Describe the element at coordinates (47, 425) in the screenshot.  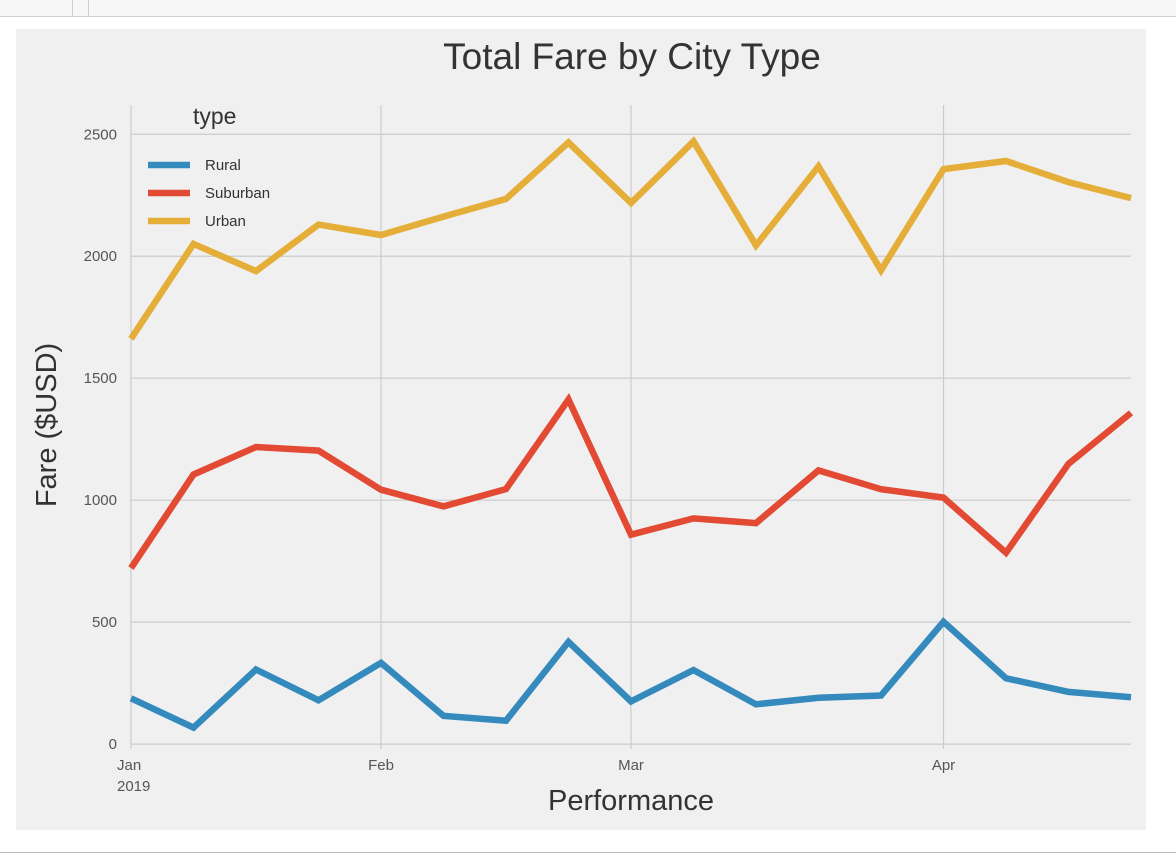
I see `y-axis-label: Fare ($USD)` at that location.